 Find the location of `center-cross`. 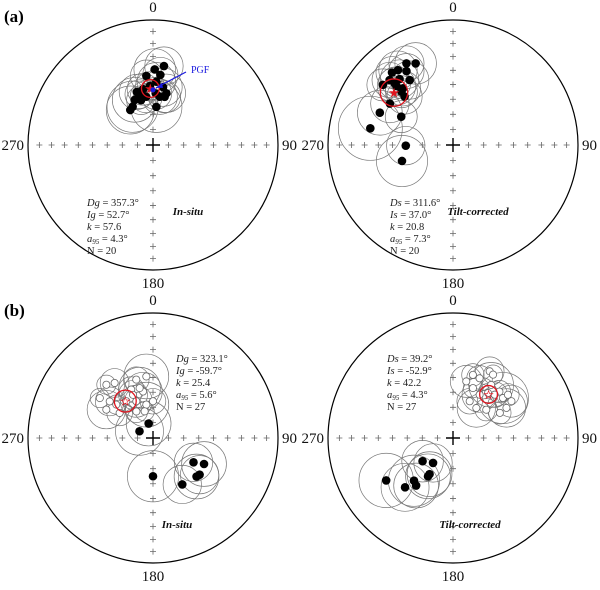

center-cross is located at coordinates (153, 438).